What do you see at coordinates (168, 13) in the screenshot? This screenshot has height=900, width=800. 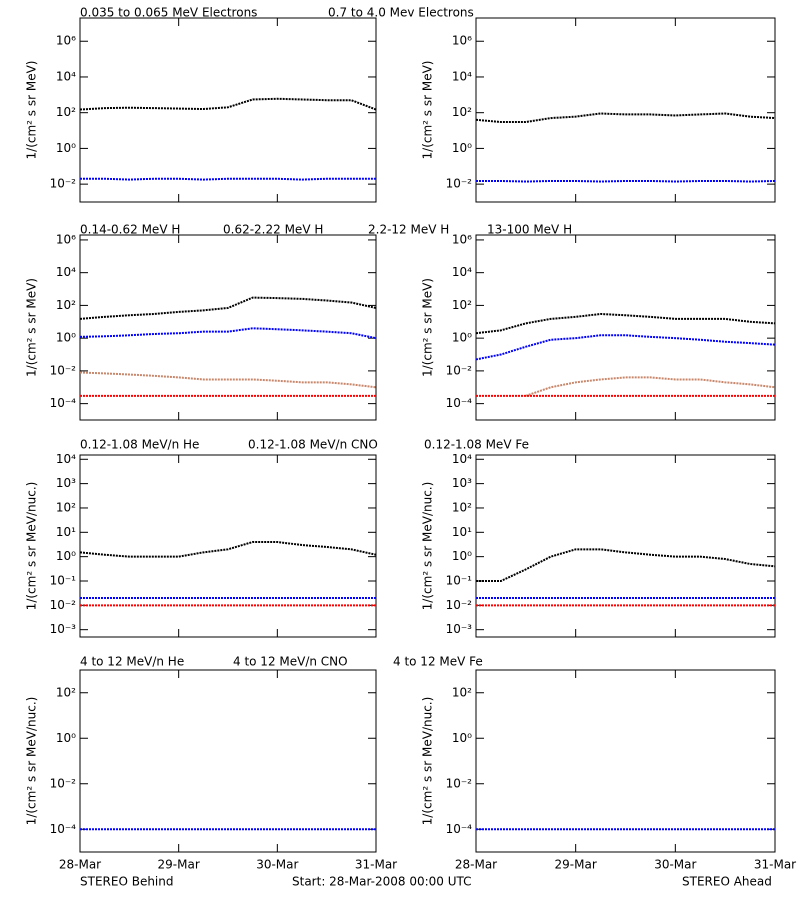 I see `legend-entry: 0.035 to 0.065 MeV Electrons` at bounding box center [168, 13].